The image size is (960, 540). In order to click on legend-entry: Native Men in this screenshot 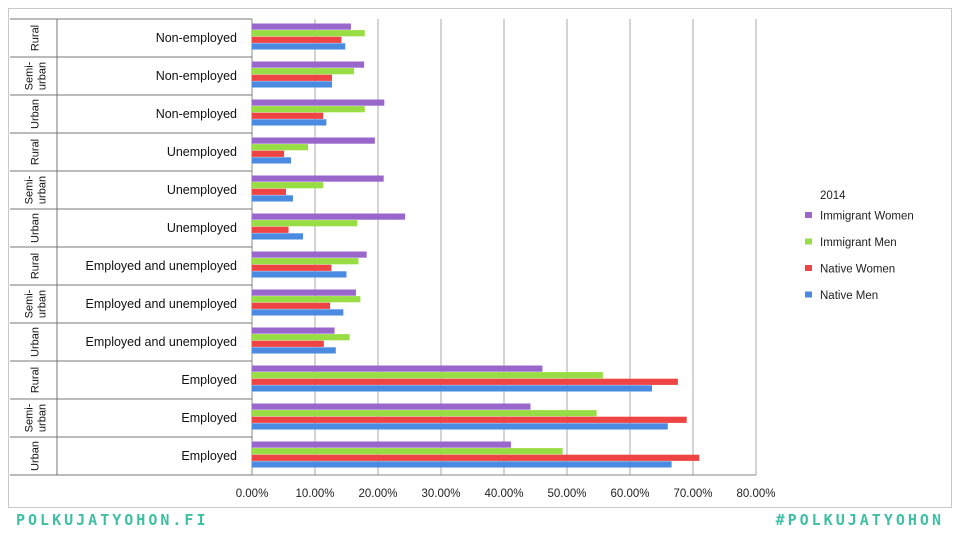, I will do `click(849, 296)`.